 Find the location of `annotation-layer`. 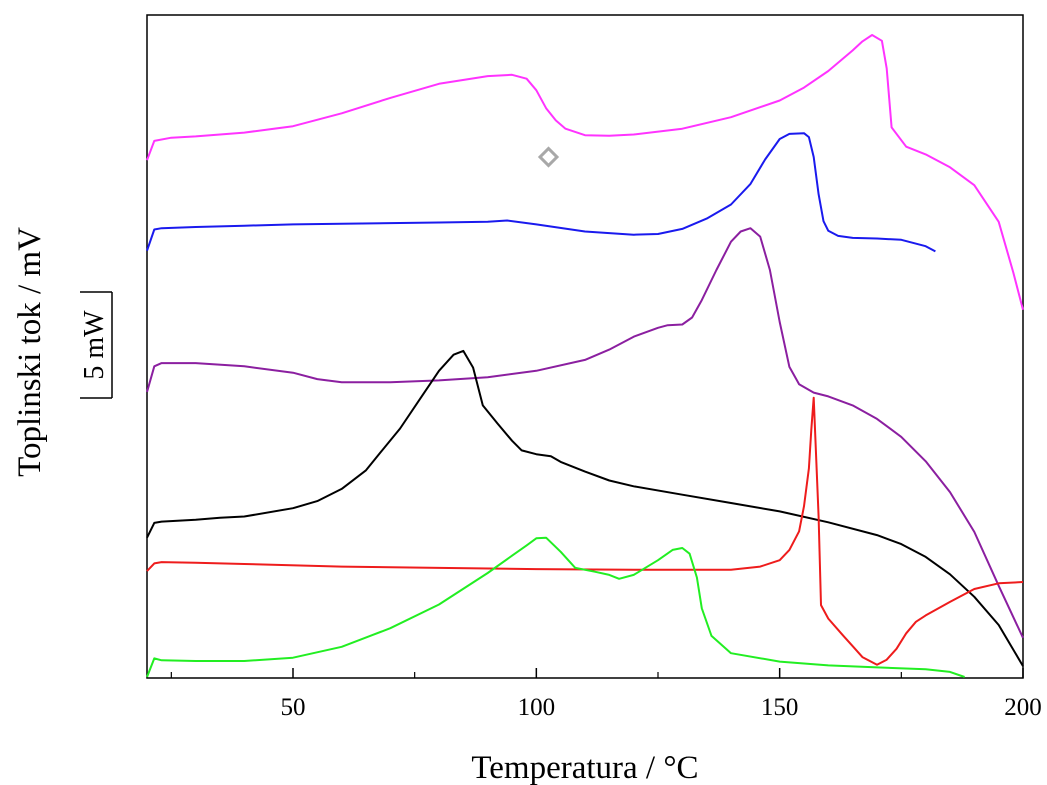

annotation-layer is located at coordinates (548, 157).